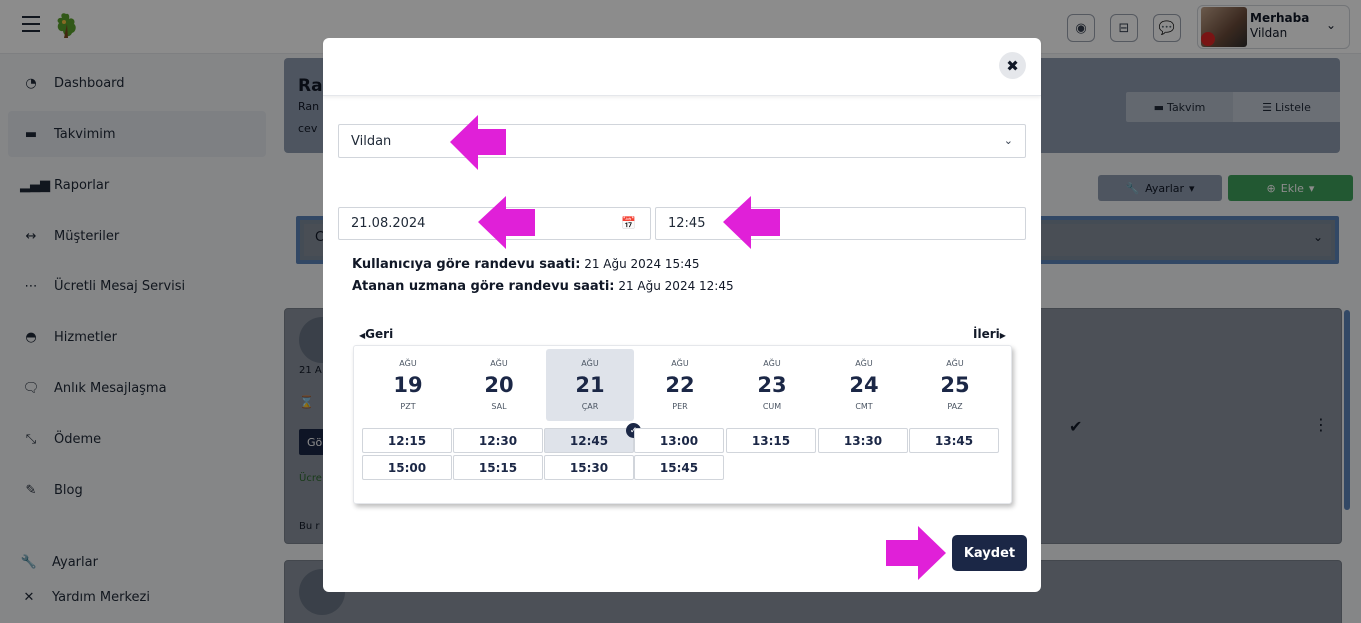 The height and width of the screenshot is (623, 1361). I want to click on sidebar-item-2: ▬ Takvimim, so click(137, 134).